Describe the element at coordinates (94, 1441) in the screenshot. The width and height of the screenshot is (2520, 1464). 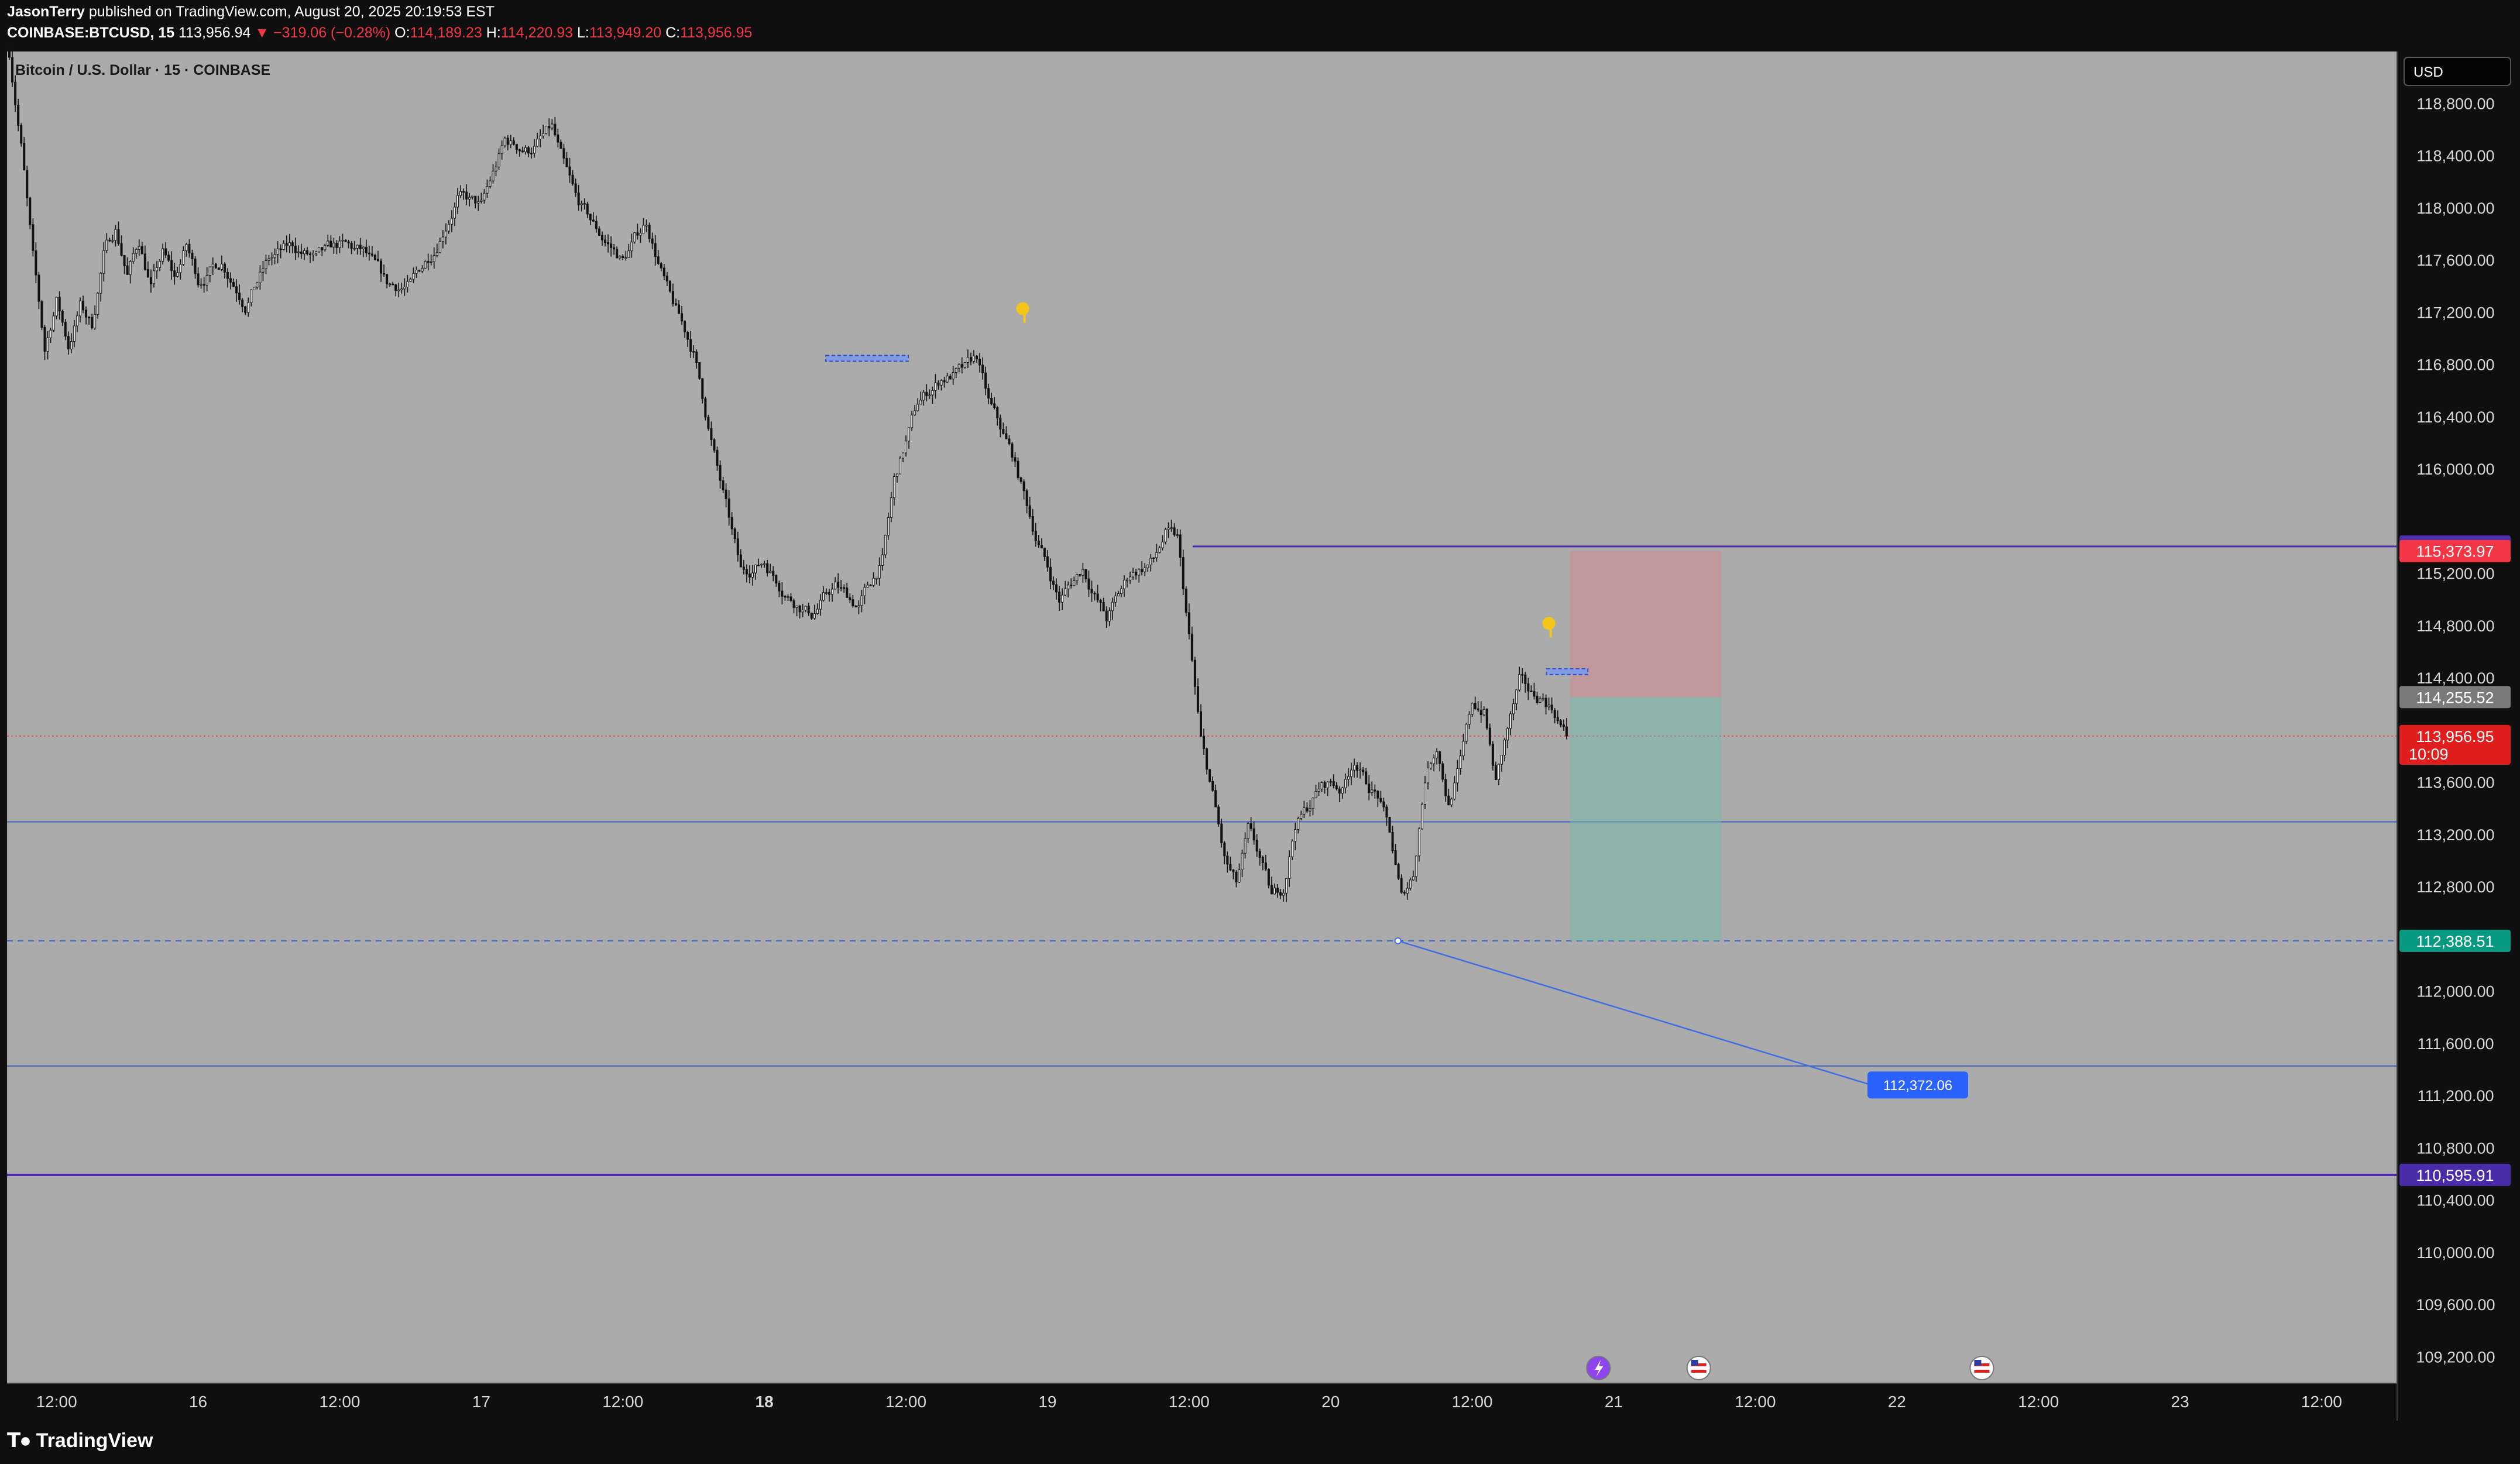
I see `brand-name: TradingView` at that location.